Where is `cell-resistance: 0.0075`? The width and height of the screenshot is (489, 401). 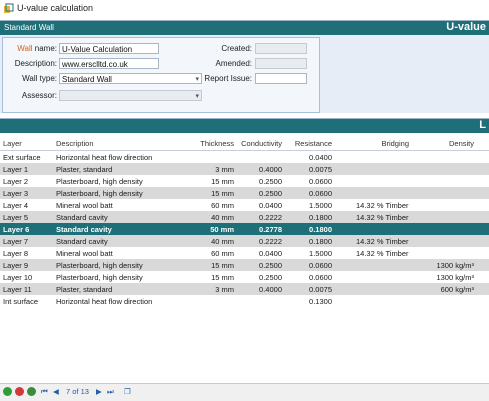
cell-resistance: 0.0075 is located at coordinates (320, 169).